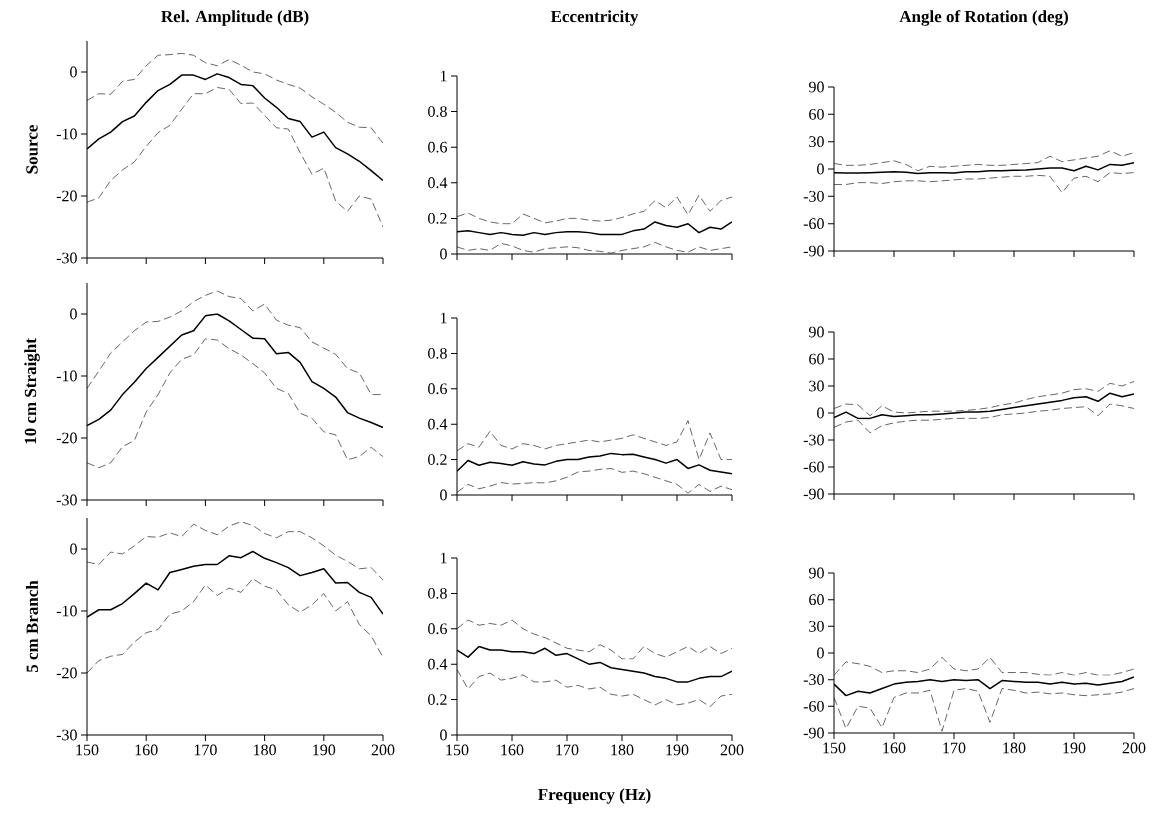  What do you see at coordinates (32, 626) in the screenshot?
I see `y-axis-title: 5 cm Branch` at bounding box center [32, 626].